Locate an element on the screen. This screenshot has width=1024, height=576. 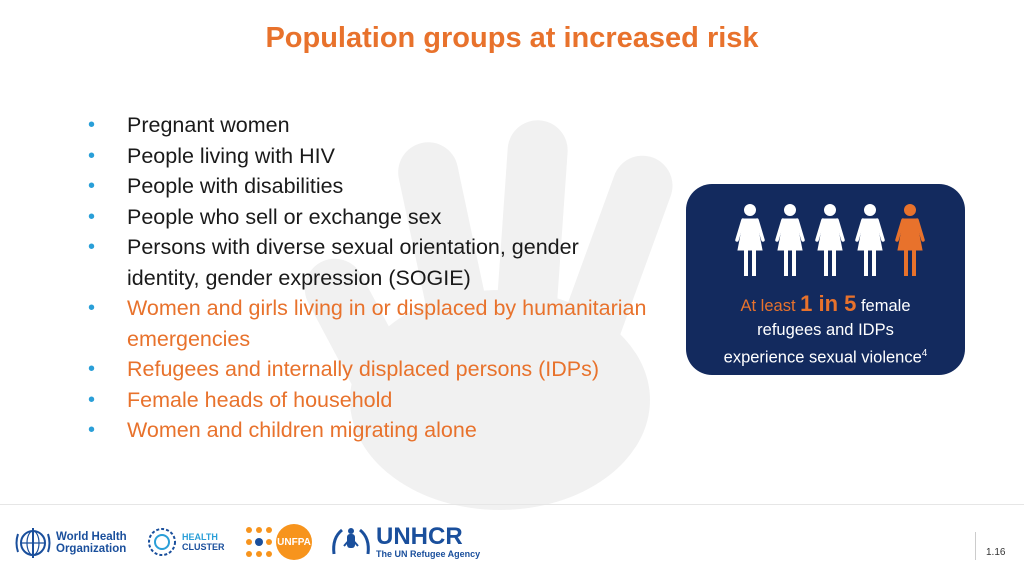
women-figures is located at coordinates (830, 240).